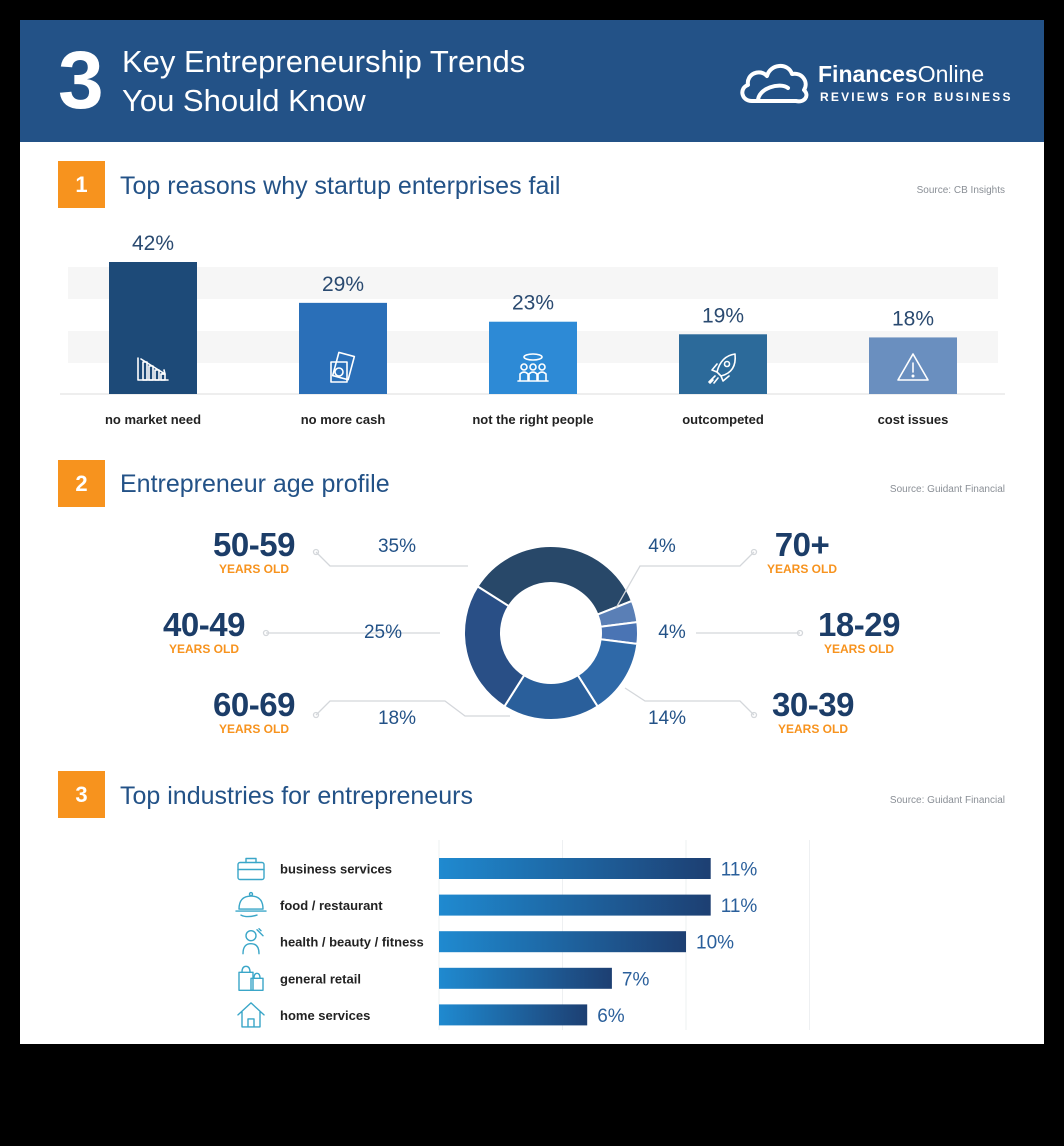 This screenshot has width=1064, height=1146. I want to click on cloud-logo-icon, so click(774, 84).